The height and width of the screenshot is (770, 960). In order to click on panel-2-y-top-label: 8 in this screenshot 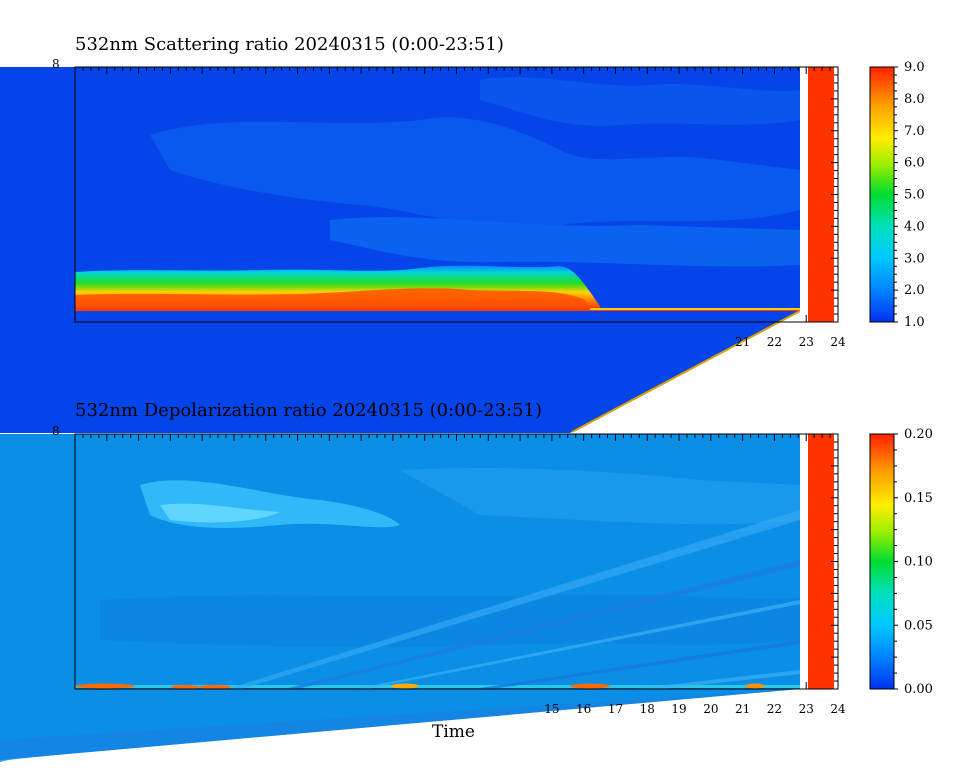, I will do `click(56, 431)`.